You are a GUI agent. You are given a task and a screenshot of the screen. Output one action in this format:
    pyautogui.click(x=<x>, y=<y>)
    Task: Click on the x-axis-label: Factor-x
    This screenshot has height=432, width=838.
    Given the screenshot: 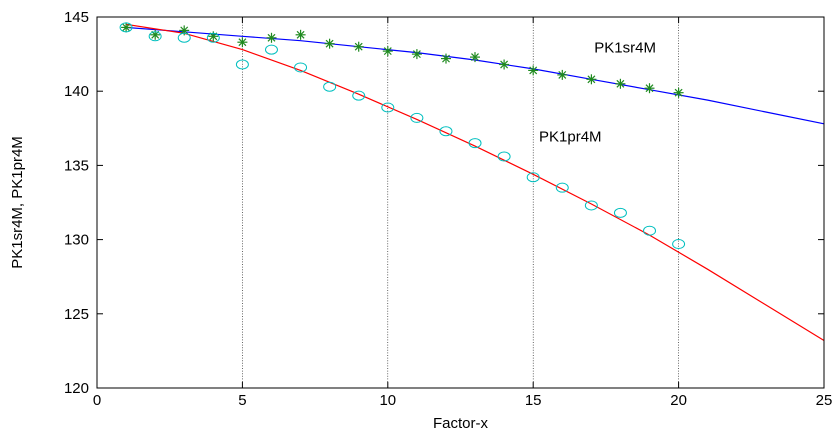 What is the action you would take?
    pyautogui.click(x=461, y=423)
    